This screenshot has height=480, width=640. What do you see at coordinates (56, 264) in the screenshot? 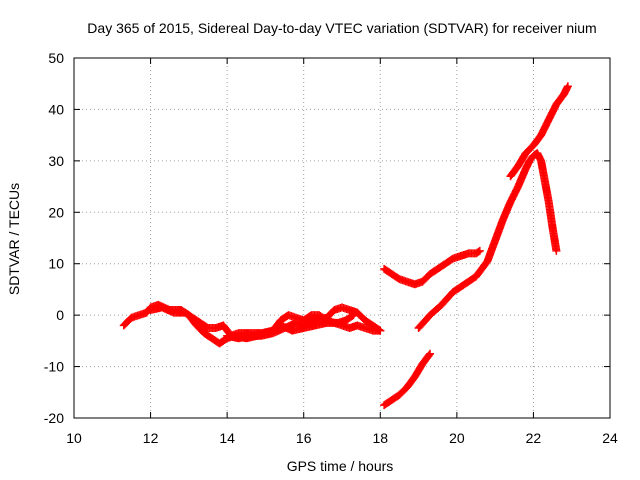
I see `y-tick-label: 10` at bounding box center [56, 264].